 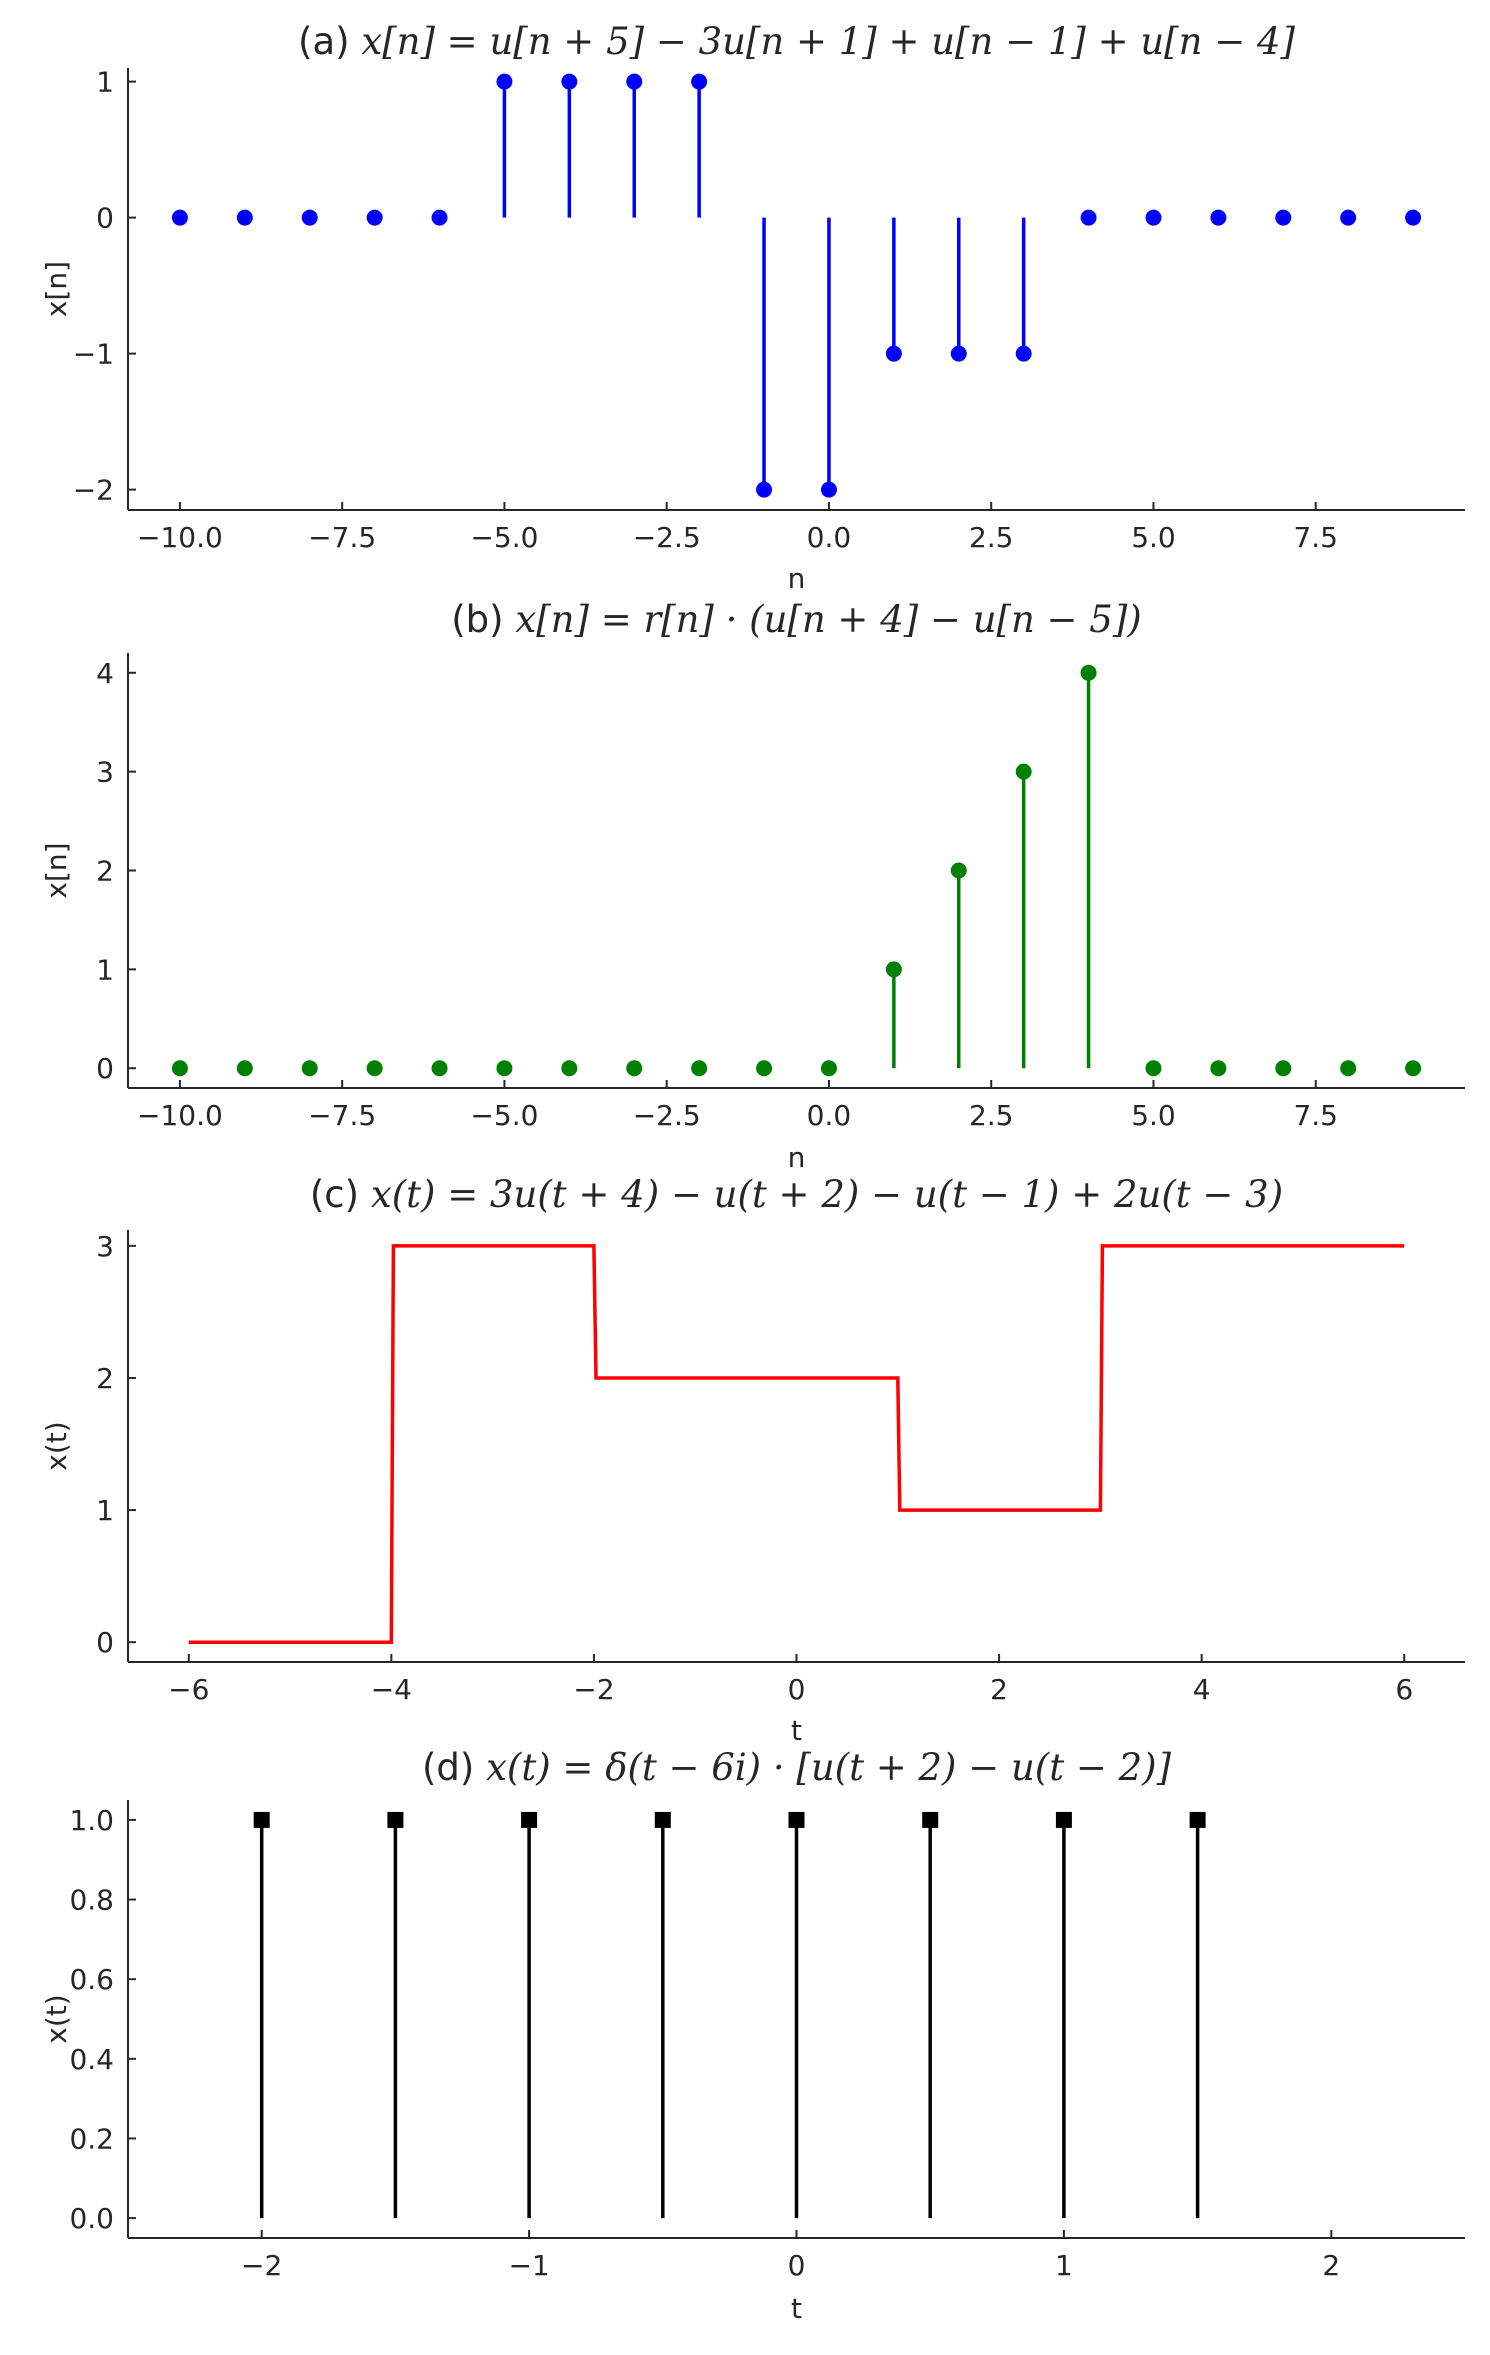 I want to click on x-tick-label: −7.5, so click(x=342, y=1115).